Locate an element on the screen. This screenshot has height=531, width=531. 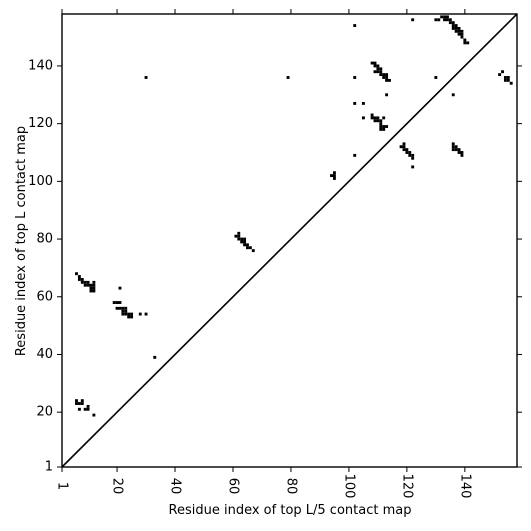
x-tick-label: 120 is located at coordinates (406, 486).